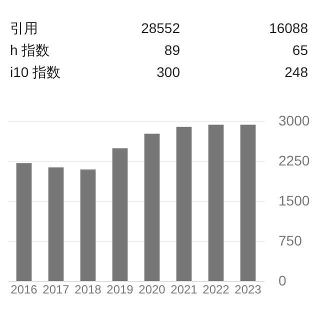 This screenshot has height=320, width=325. I want to click on x-tick-label: 2021, so click(184, 289).